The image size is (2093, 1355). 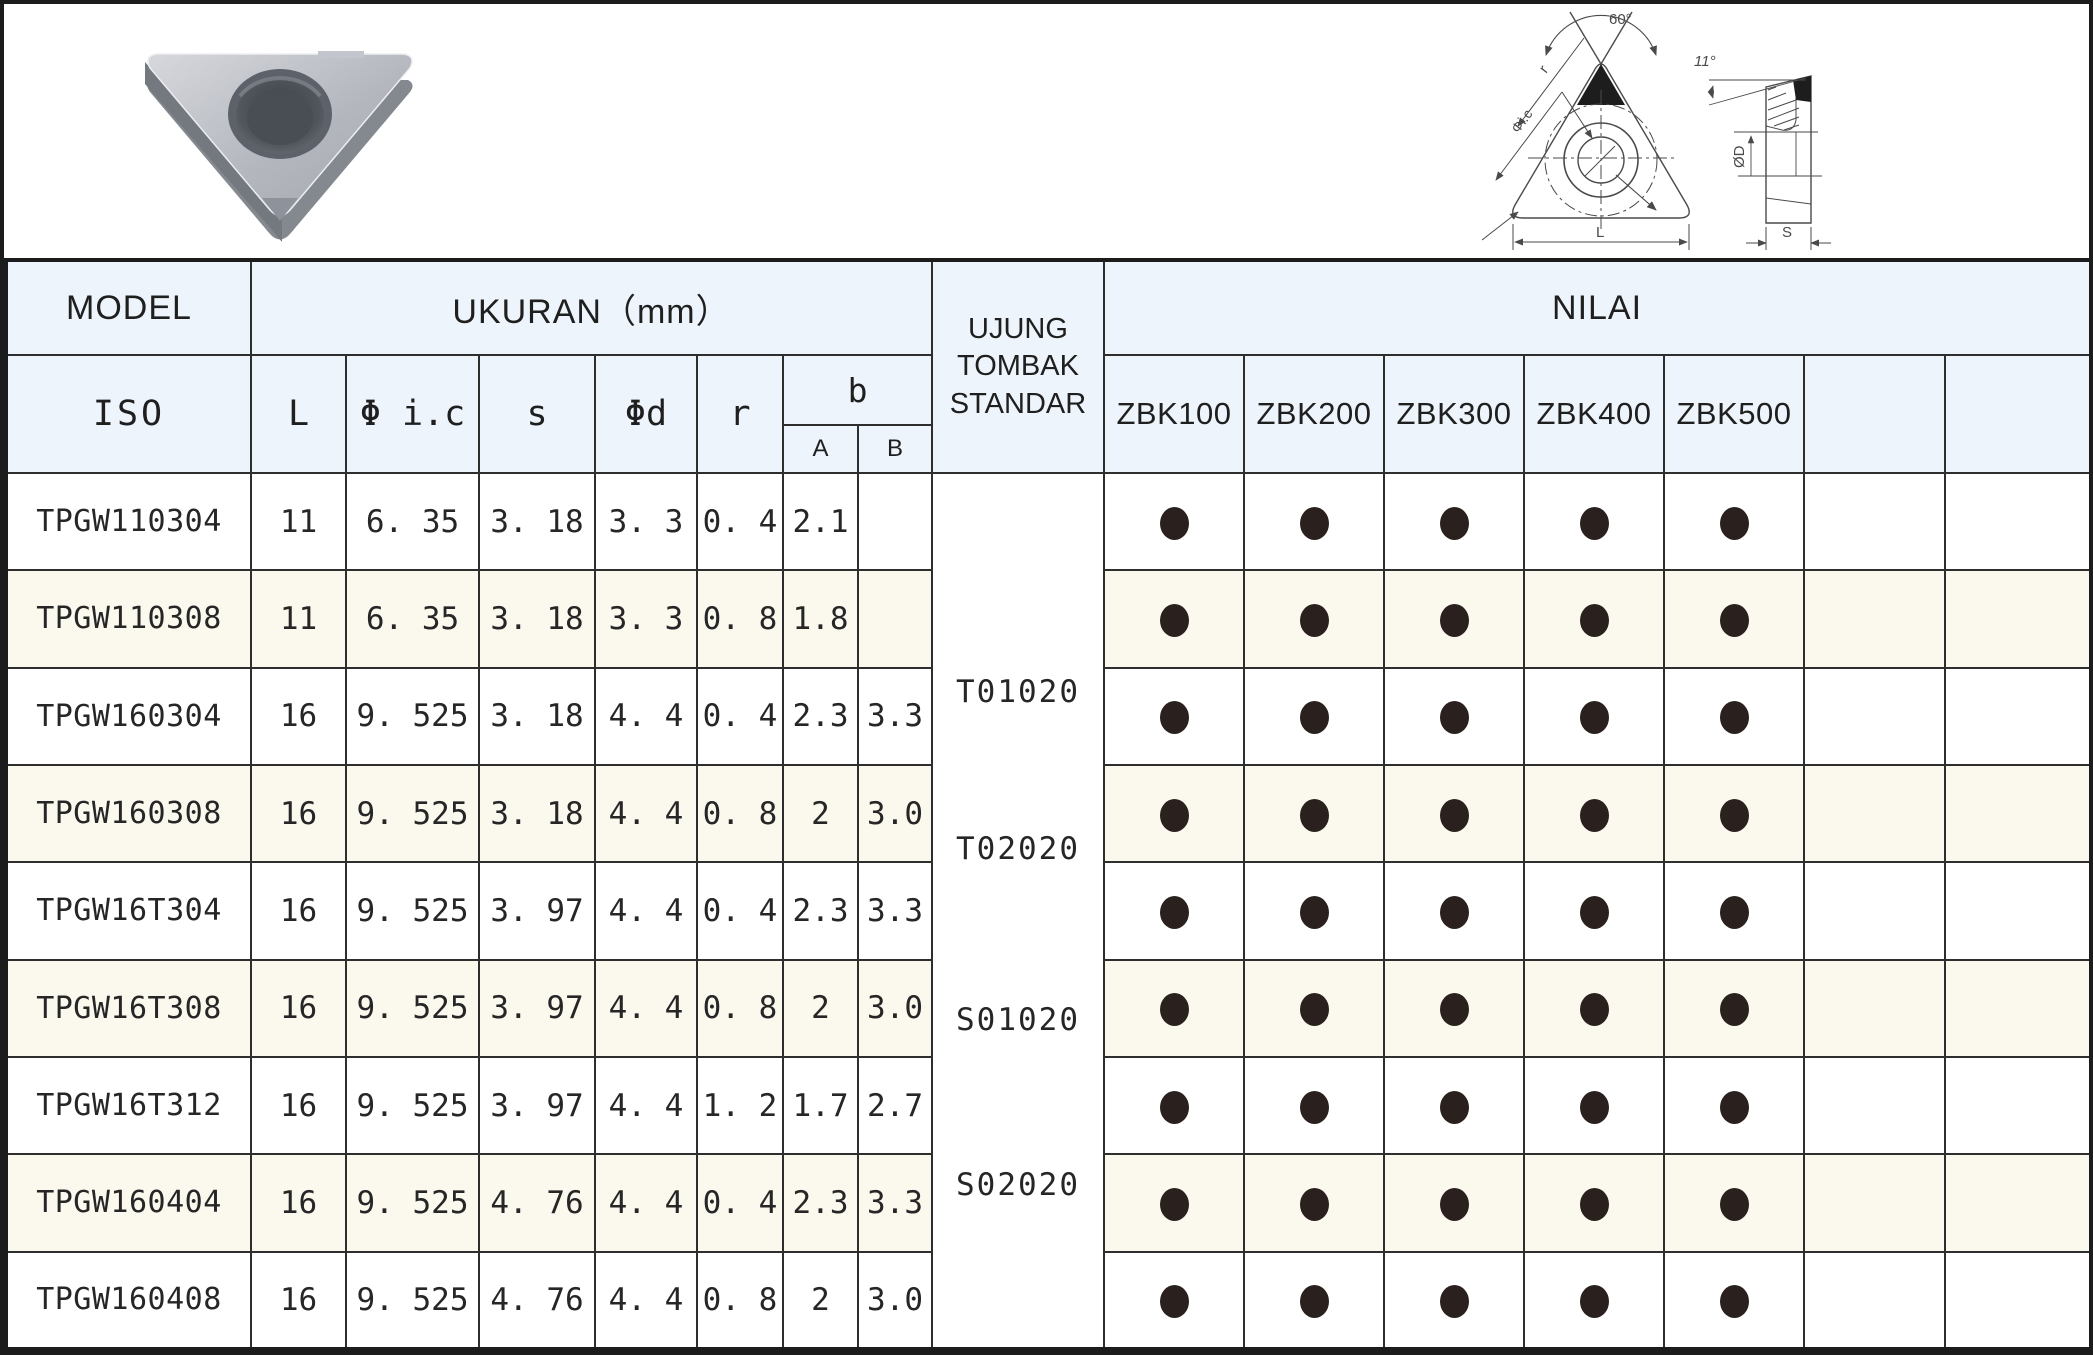 What do you see at coordinates (1594, 414) in the screenshot?
I see `col-header-zbk400: ZBK400` at bounding box center [1594, 414].